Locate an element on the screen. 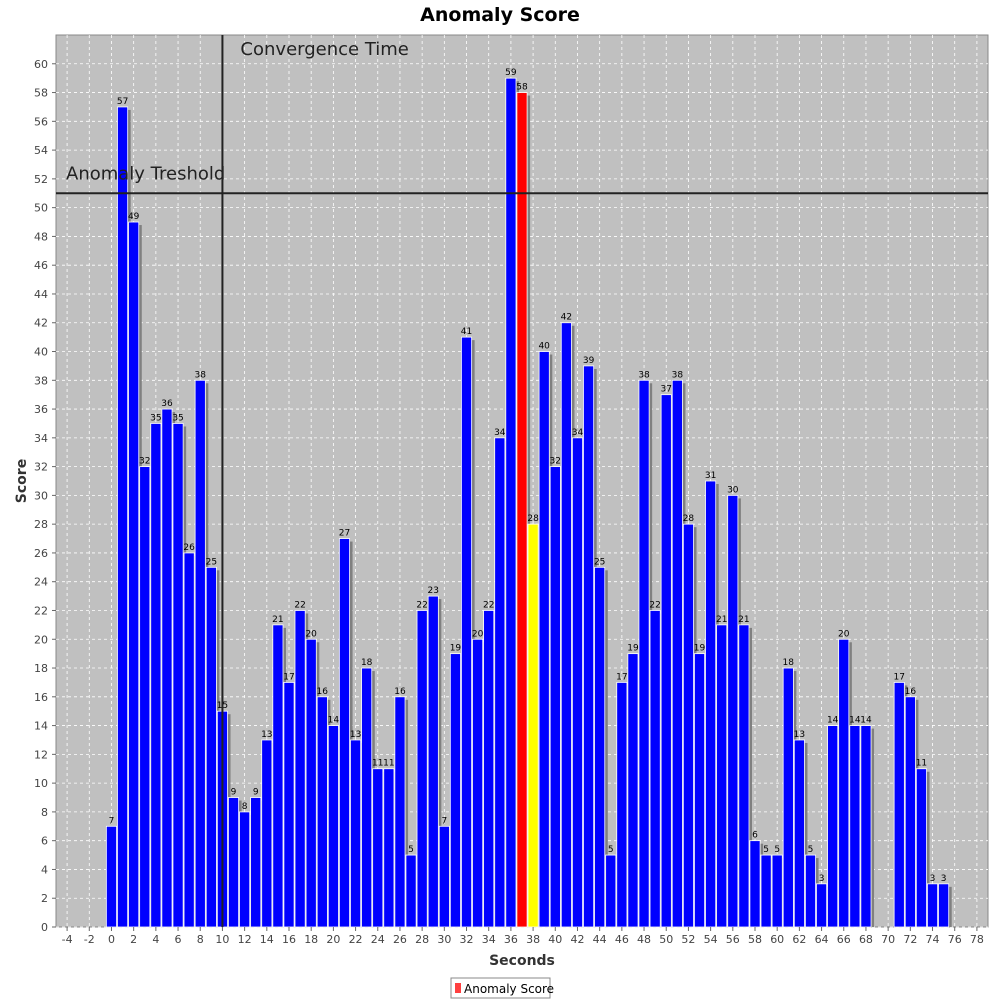  data-label: 34 is located at coordinates (500, 433).